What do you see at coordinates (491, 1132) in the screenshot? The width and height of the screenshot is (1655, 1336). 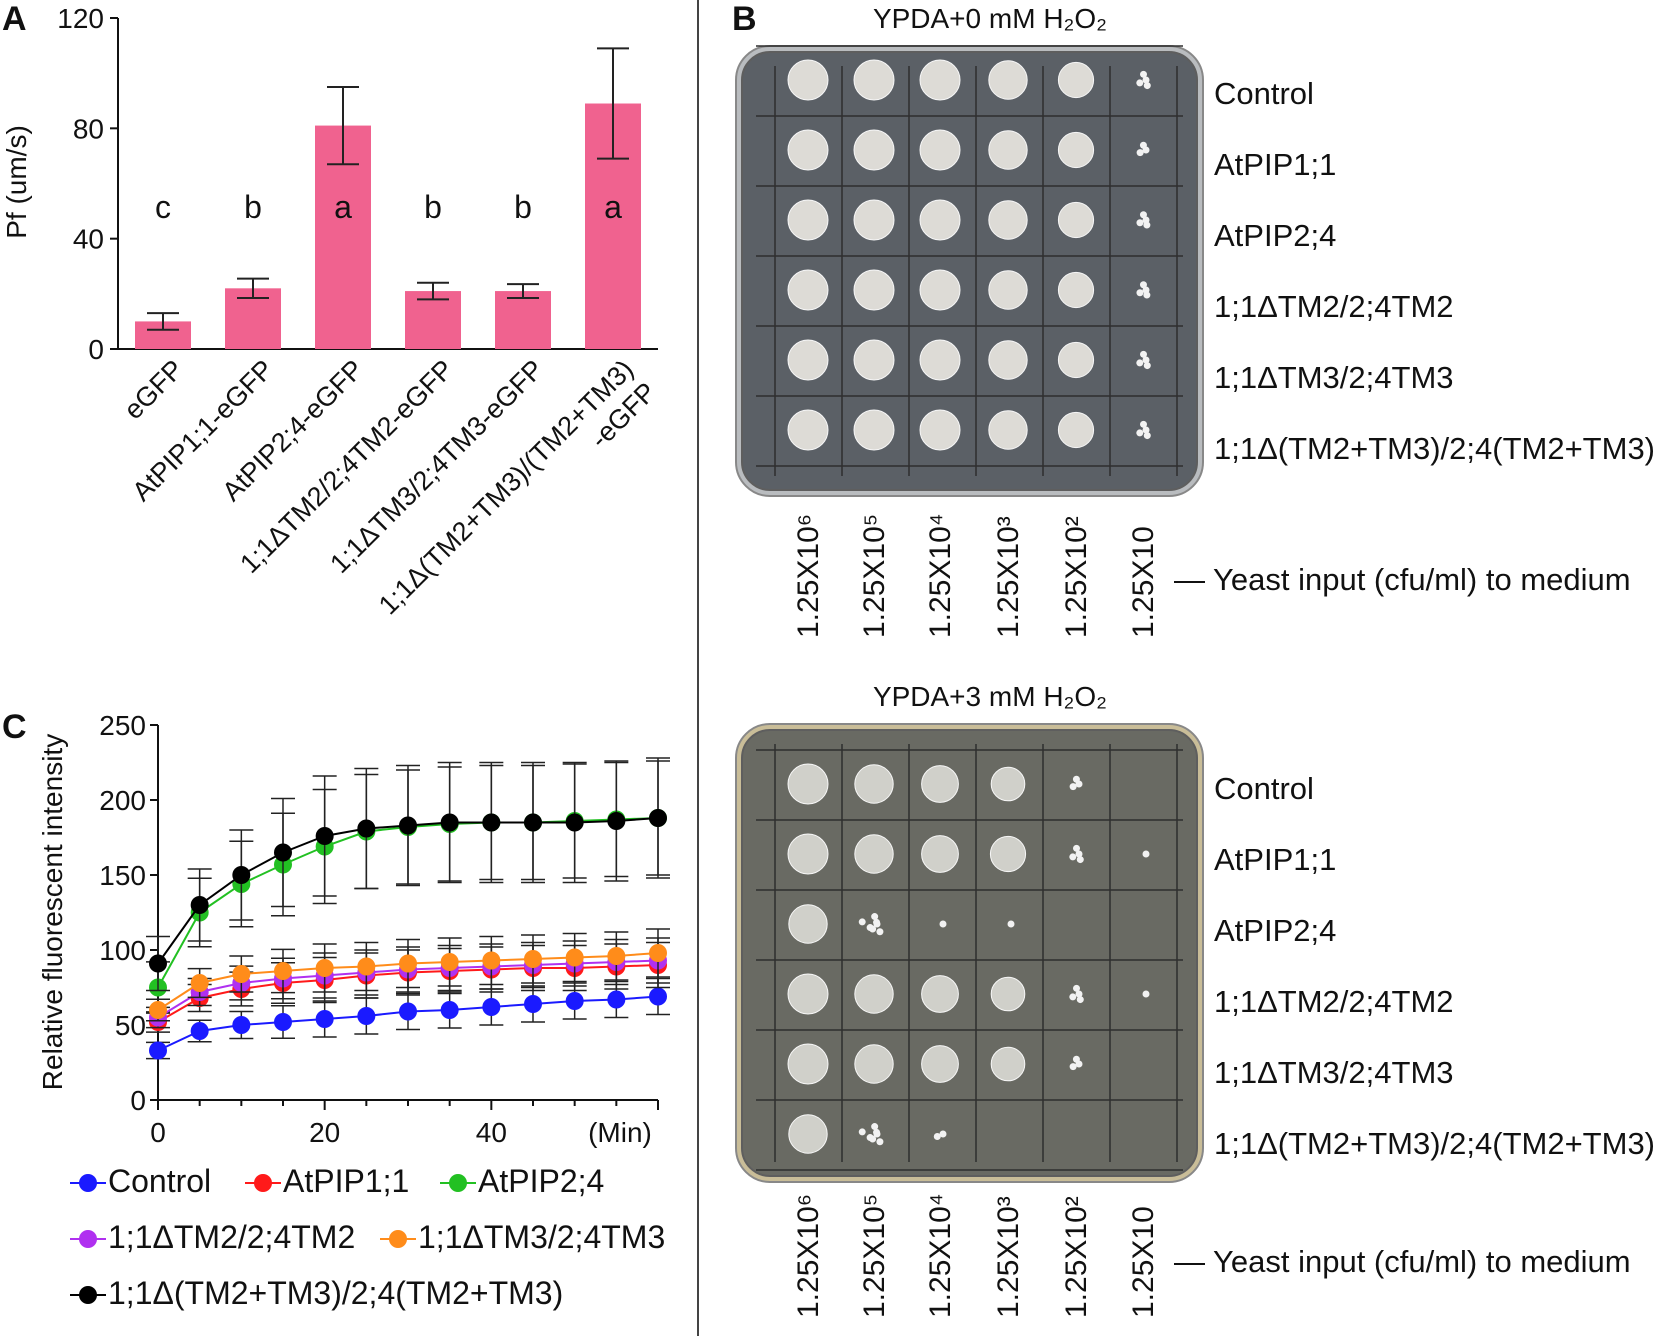 I see `c-x-tick-label: 40` at bounding box center [491, 1132].